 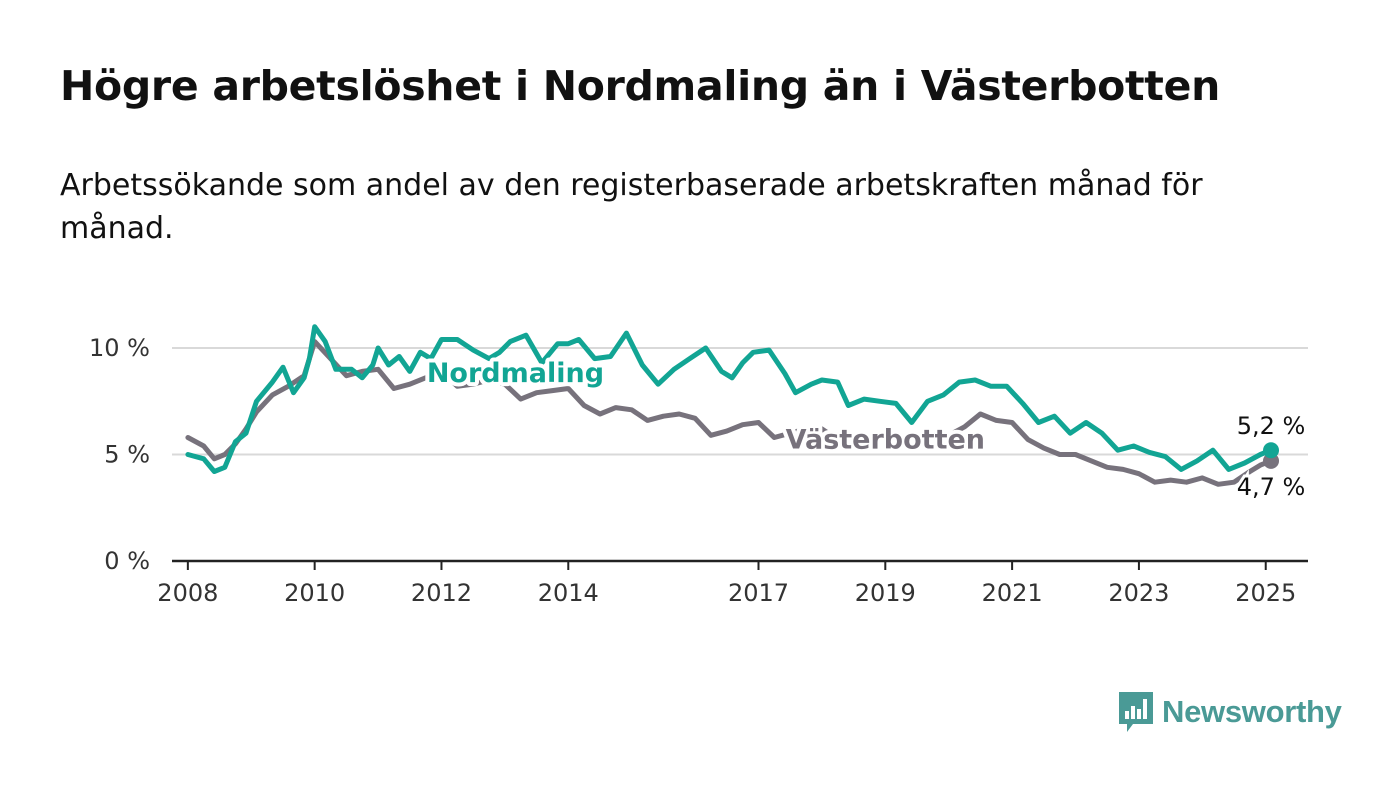 I want to click on x-tick-label: 2008, so click(x=187, y=593).